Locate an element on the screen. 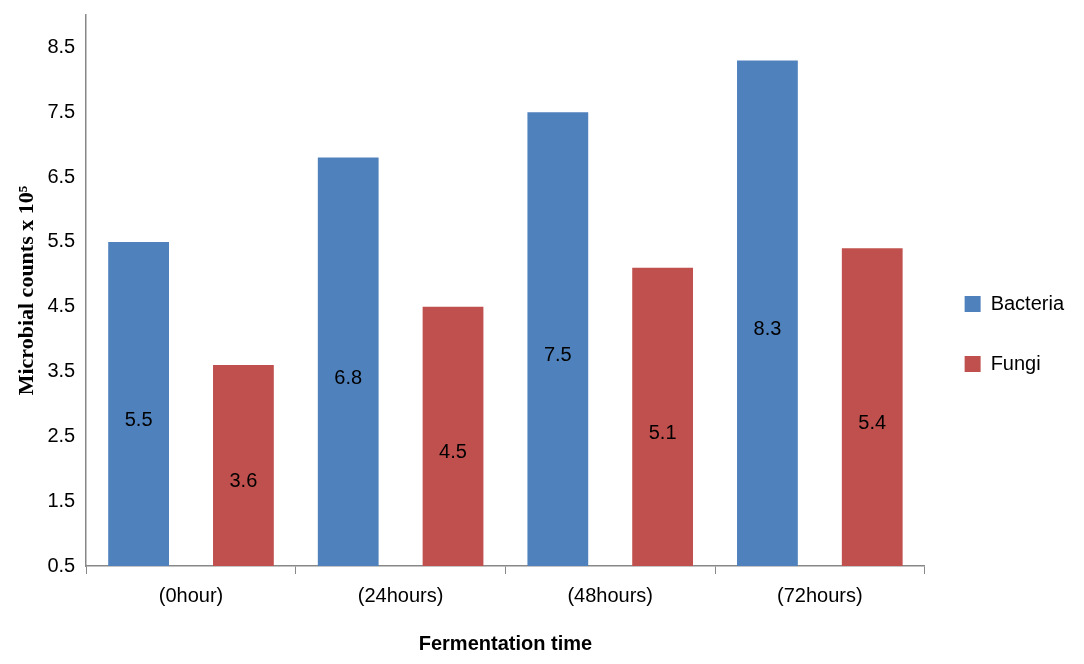 This screenshot has width=1084, height=664. legend-label: Bacteria is located at coordinates (1027, 302).